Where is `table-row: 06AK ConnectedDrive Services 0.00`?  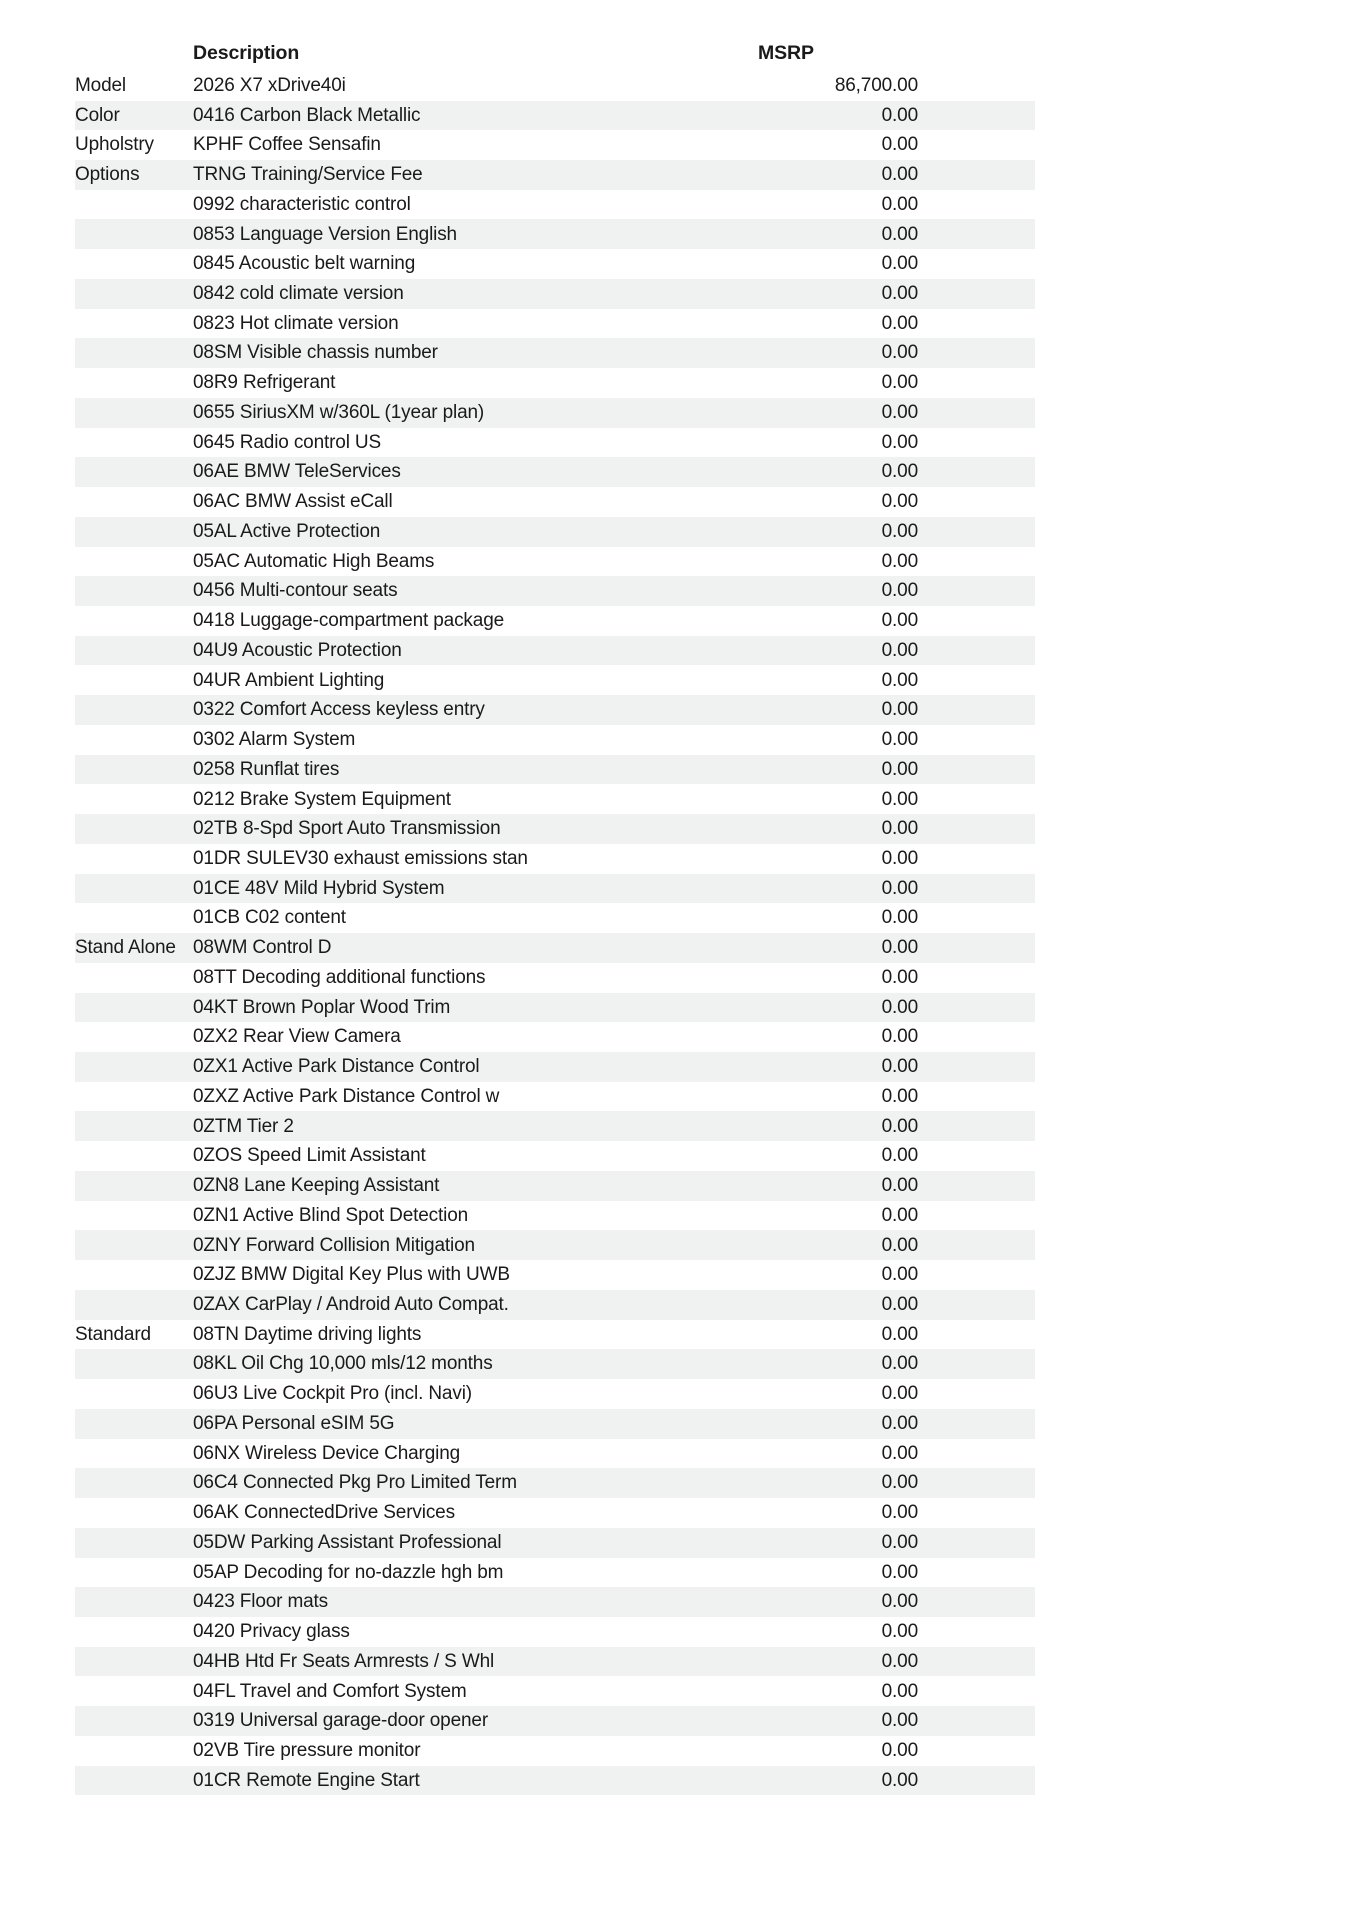
table-row: 06AK ConnectedDrive Services 0.00 is located at coordinates (555, 1513).